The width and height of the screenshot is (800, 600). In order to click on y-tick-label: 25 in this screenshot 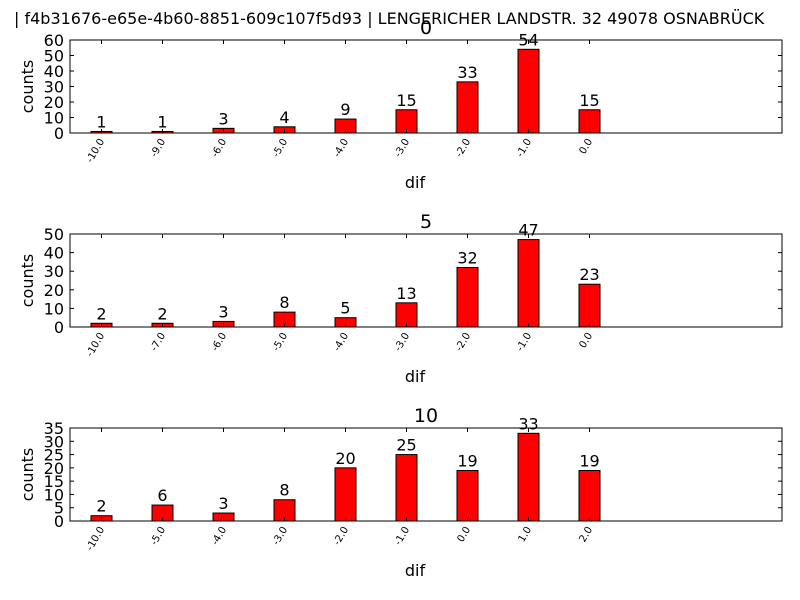, I will do `click(54, 455)`.